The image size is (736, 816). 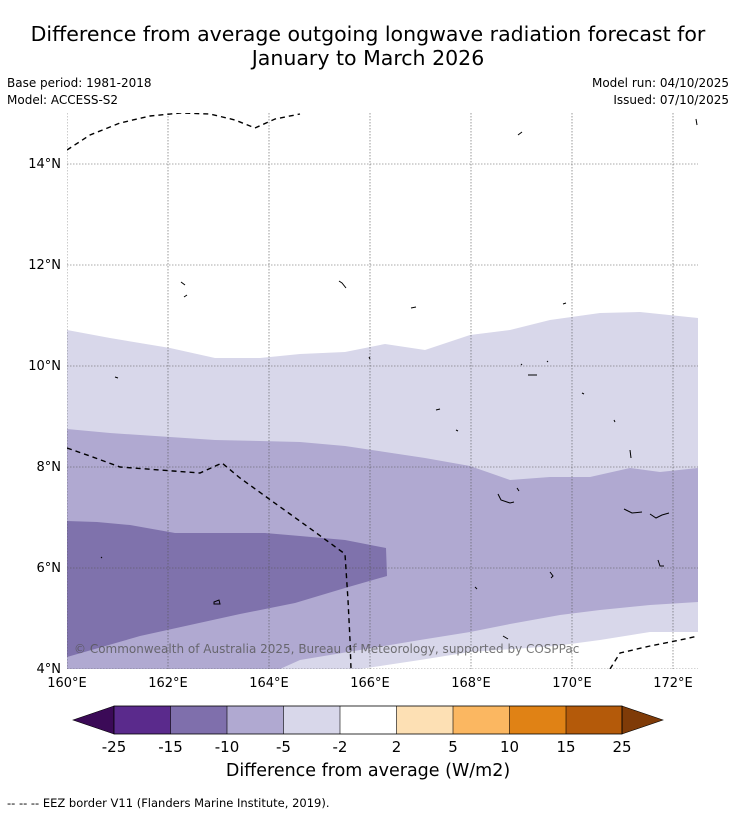 What do you see at coordinates (368, 58) in the screenshot?
I see `title-line-2: January to March 2026` at bounding box center [368, 58].